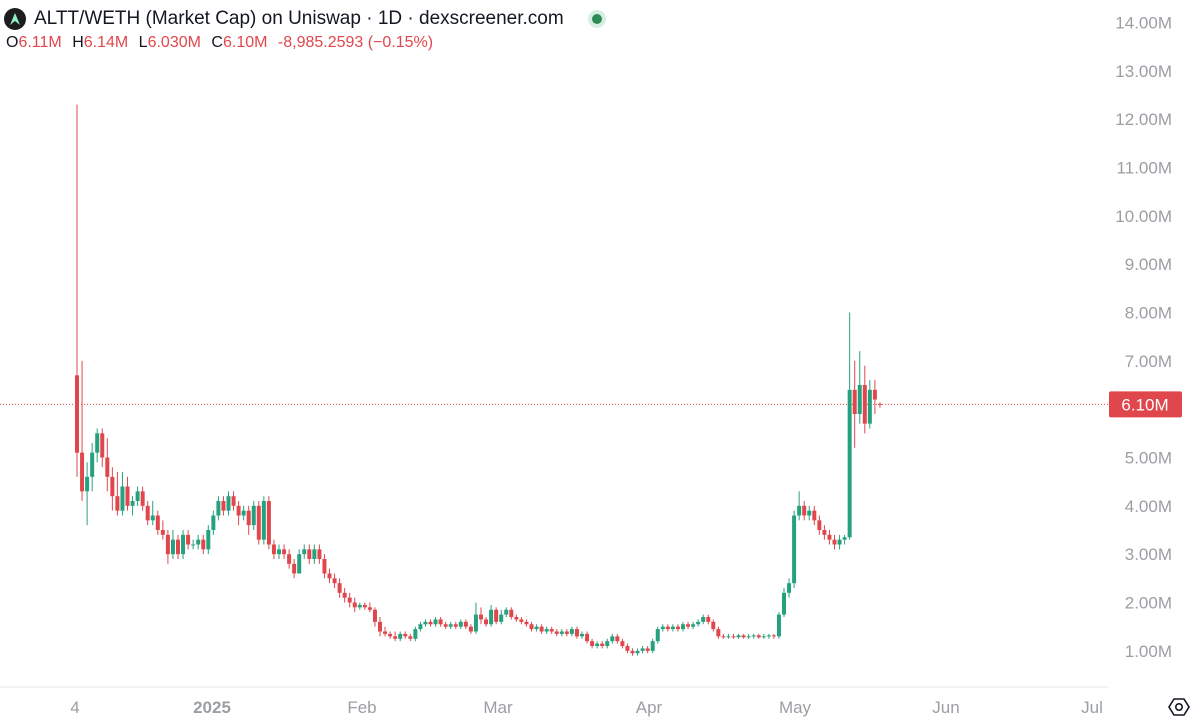 This screenshot has height=723, width=1200. What do you see at coordinates (1148, 554) in the screenshot?
I see `y-tick-label: 3.00M` at bounding box center [1148, 554].